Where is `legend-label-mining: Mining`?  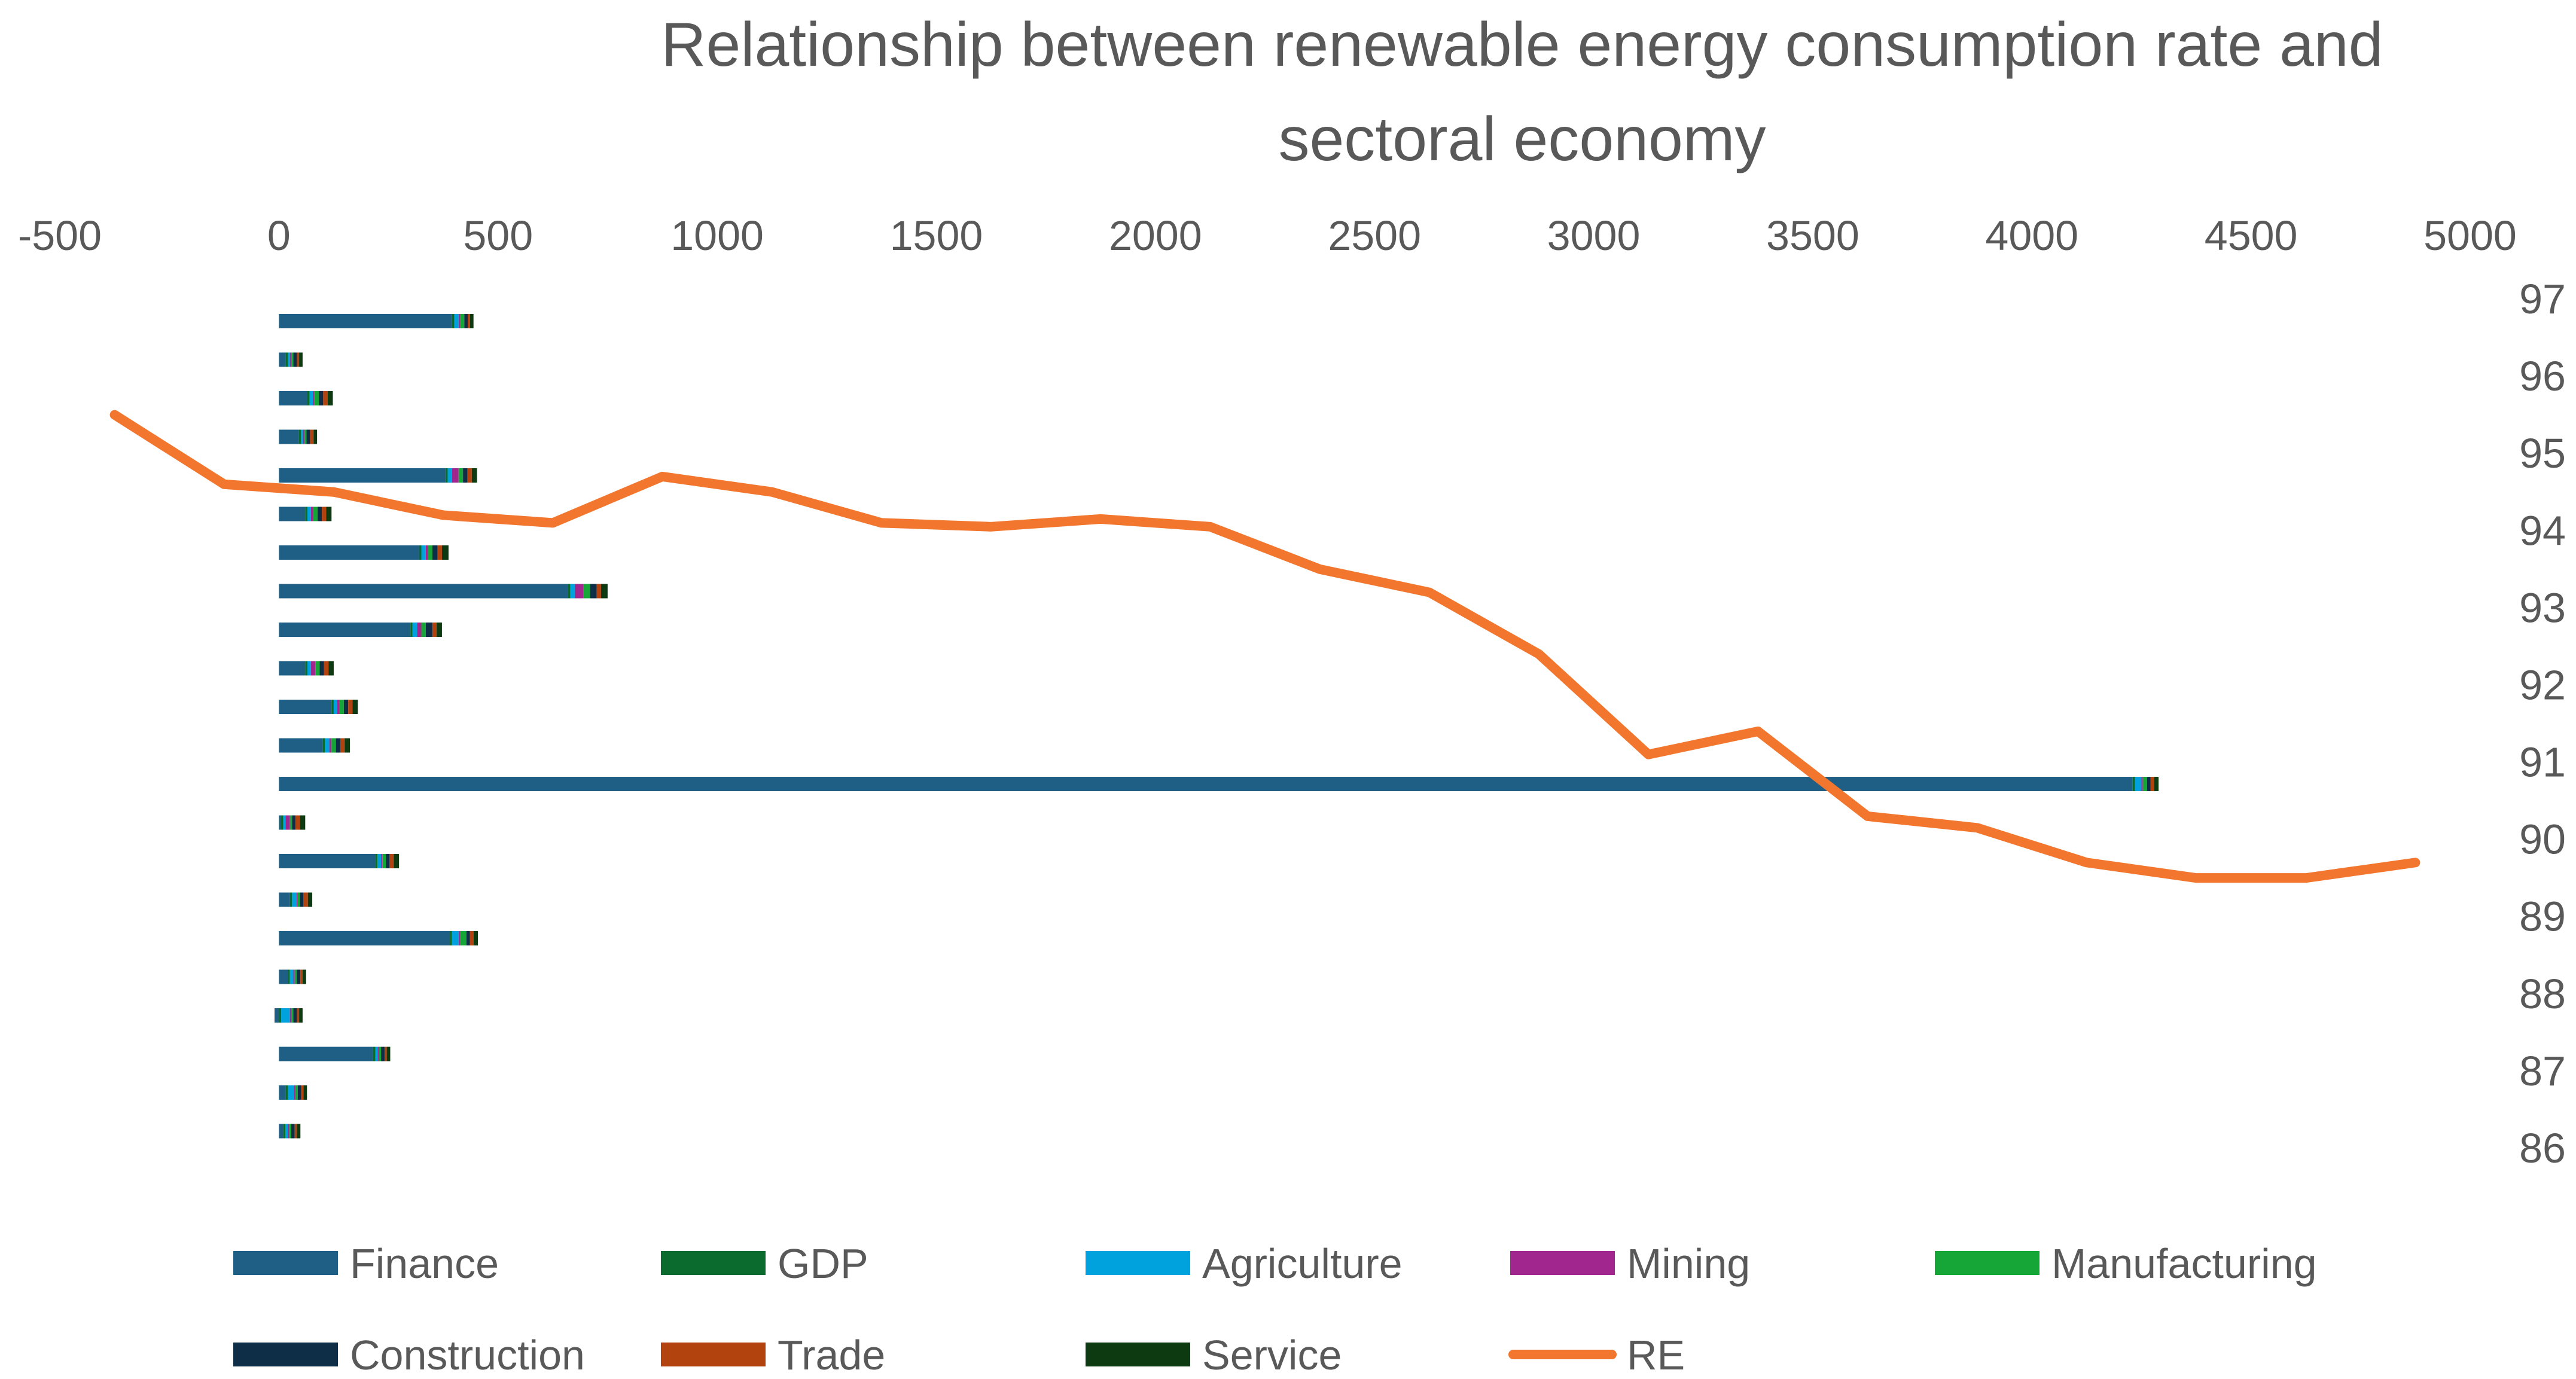
legend-label-mining: Mining is located at coordinates (1689, 1263).